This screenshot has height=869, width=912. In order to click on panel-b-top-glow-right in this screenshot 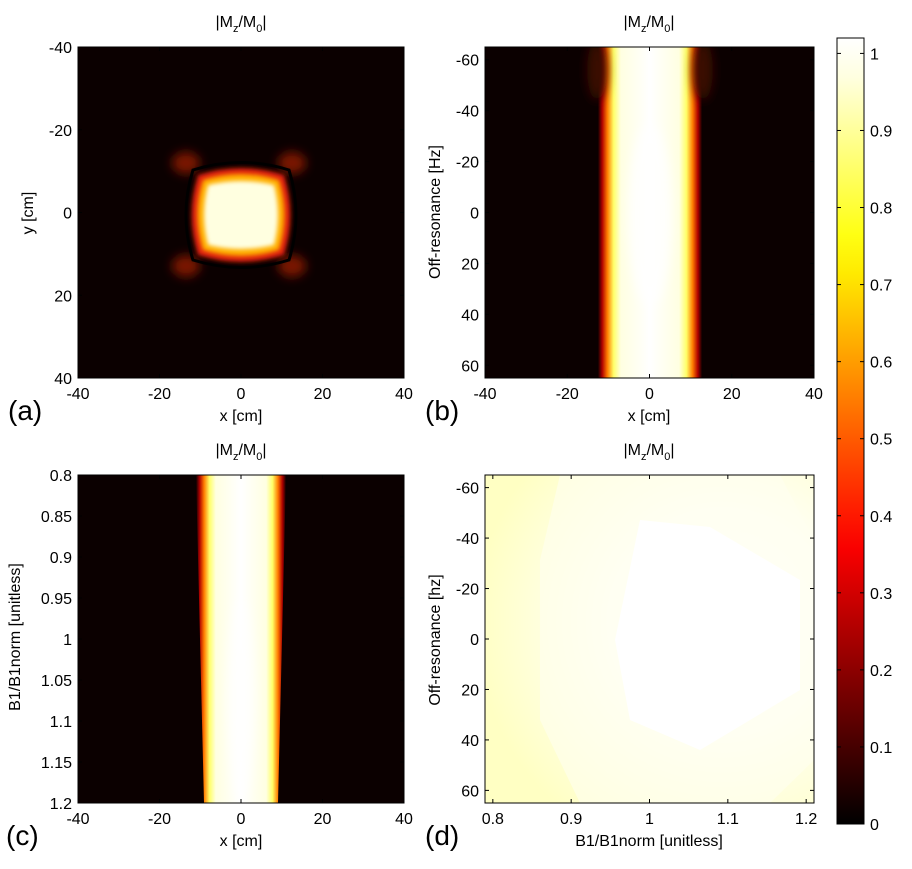, I will do `click(703, 73)`.